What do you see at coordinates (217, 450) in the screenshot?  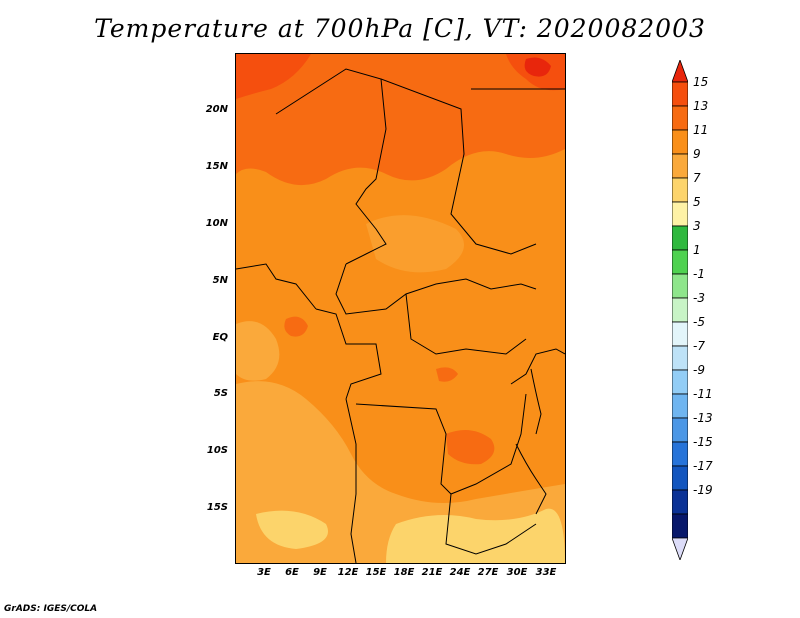 I see `lat-label: 10S` at bounding box center [217, 450].